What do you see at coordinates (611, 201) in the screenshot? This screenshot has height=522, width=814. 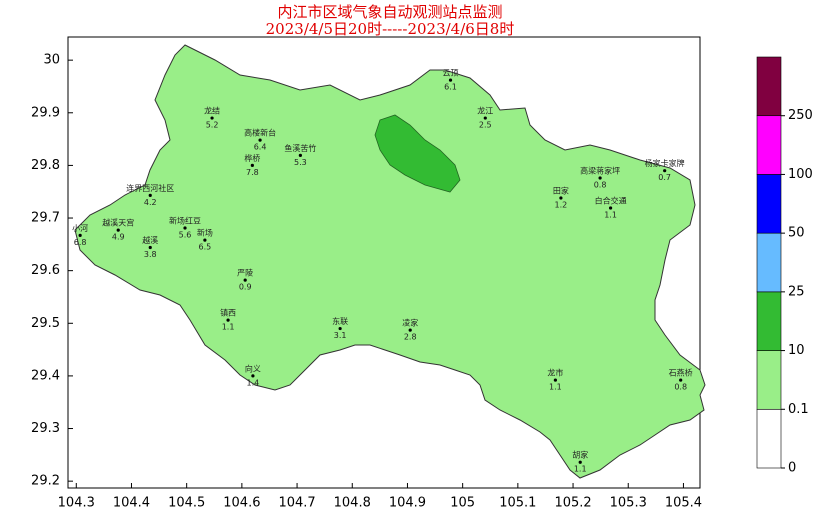 I see `station-name: 白合交通` at bounding box center [611, 201].